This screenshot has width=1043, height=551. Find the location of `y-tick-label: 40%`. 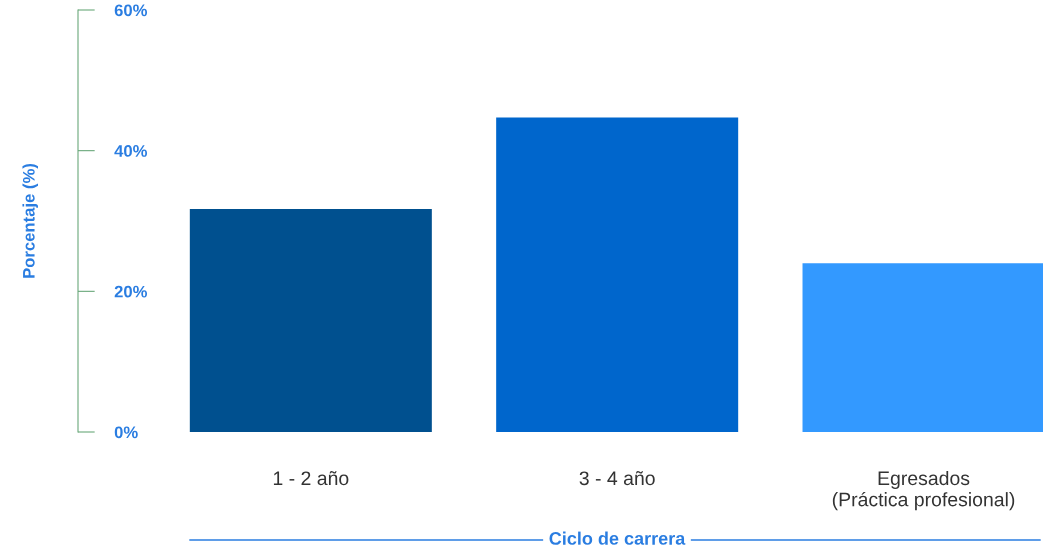

y-tick-label: 40% is located at coordinates (131, 151).